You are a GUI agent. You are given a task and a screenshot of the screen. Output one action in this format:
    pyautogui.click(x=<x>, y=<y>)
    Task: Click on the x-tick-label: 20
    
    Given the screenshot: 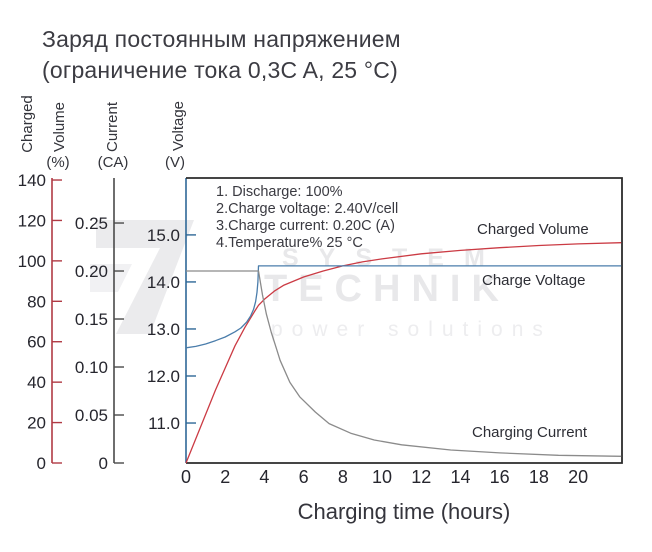 What is the action you would take?
    pyautogui.click(x=578, y=477)
    